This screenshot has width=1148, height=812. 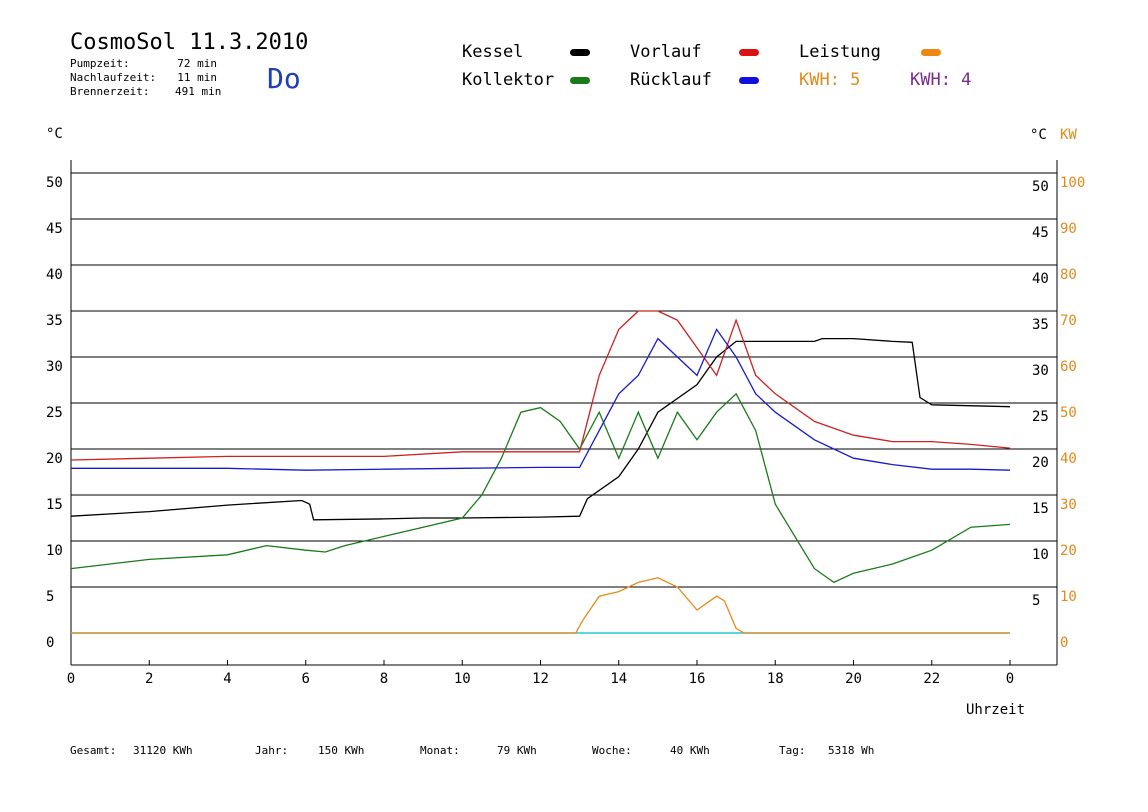 I want to click on series-line-leistung, so click(x=540, y=605).